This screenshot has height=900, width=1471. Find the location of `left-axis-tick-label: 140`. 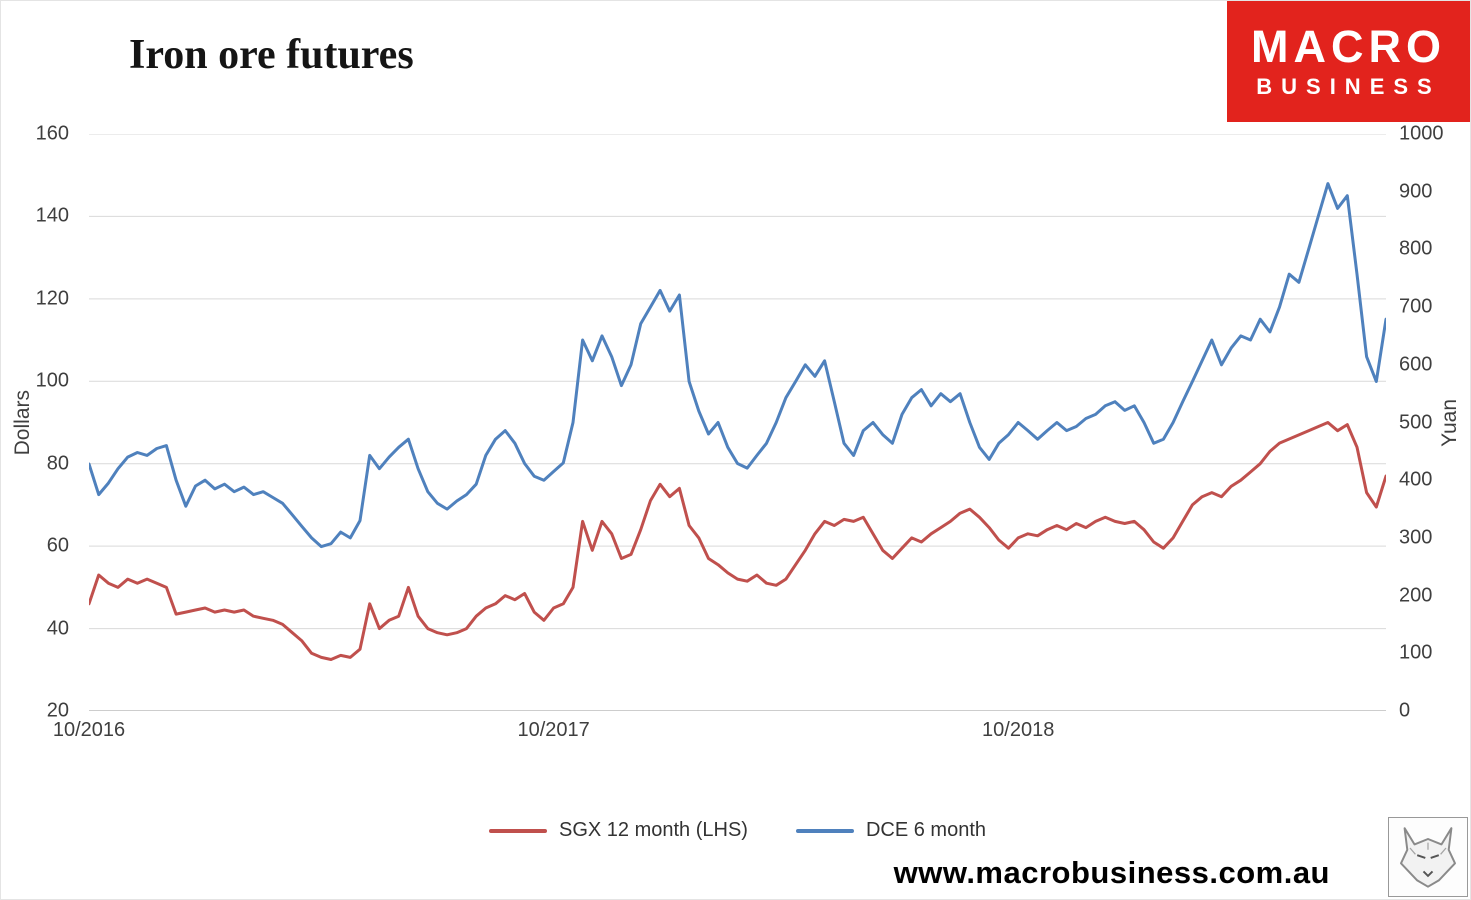

left-axis-tick-label: 140 is located at coordinates (52, 215).